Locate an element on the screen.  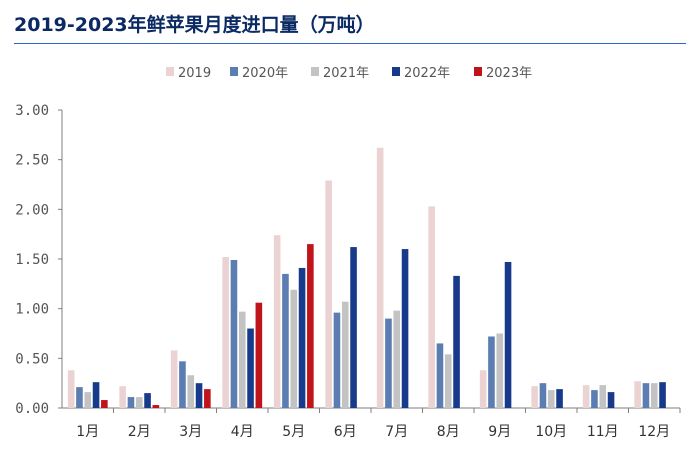
x-tick-label: 10月 is located at coordinates (551, 432).